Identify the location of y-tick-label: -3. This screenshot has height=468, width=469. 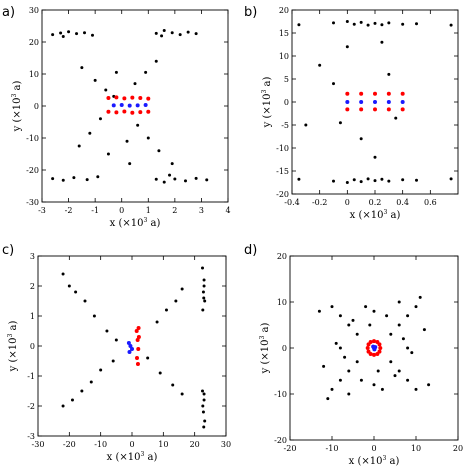
(31, 436).